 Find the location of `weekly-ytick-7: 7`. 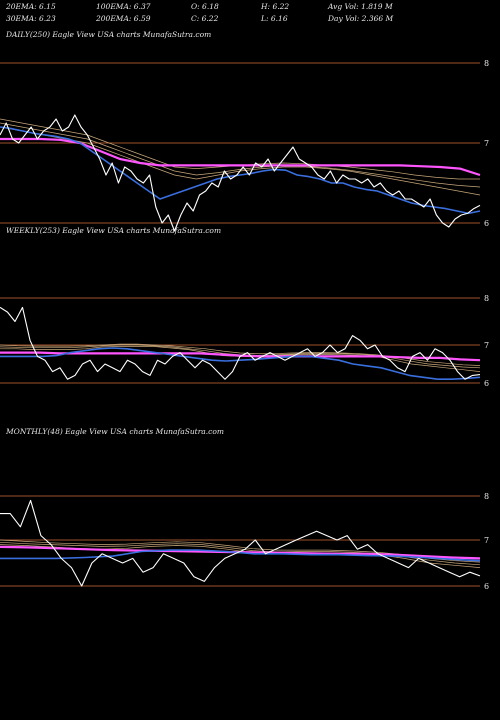

weekly-ytick-7: 7 is located at coordinates (486, 345).